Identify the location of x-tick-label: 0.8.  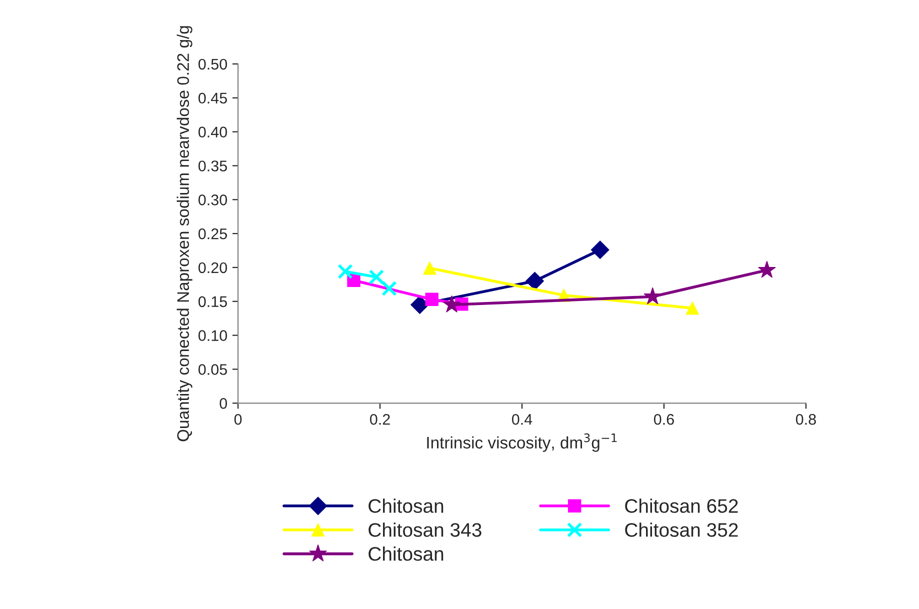
(806, 419).